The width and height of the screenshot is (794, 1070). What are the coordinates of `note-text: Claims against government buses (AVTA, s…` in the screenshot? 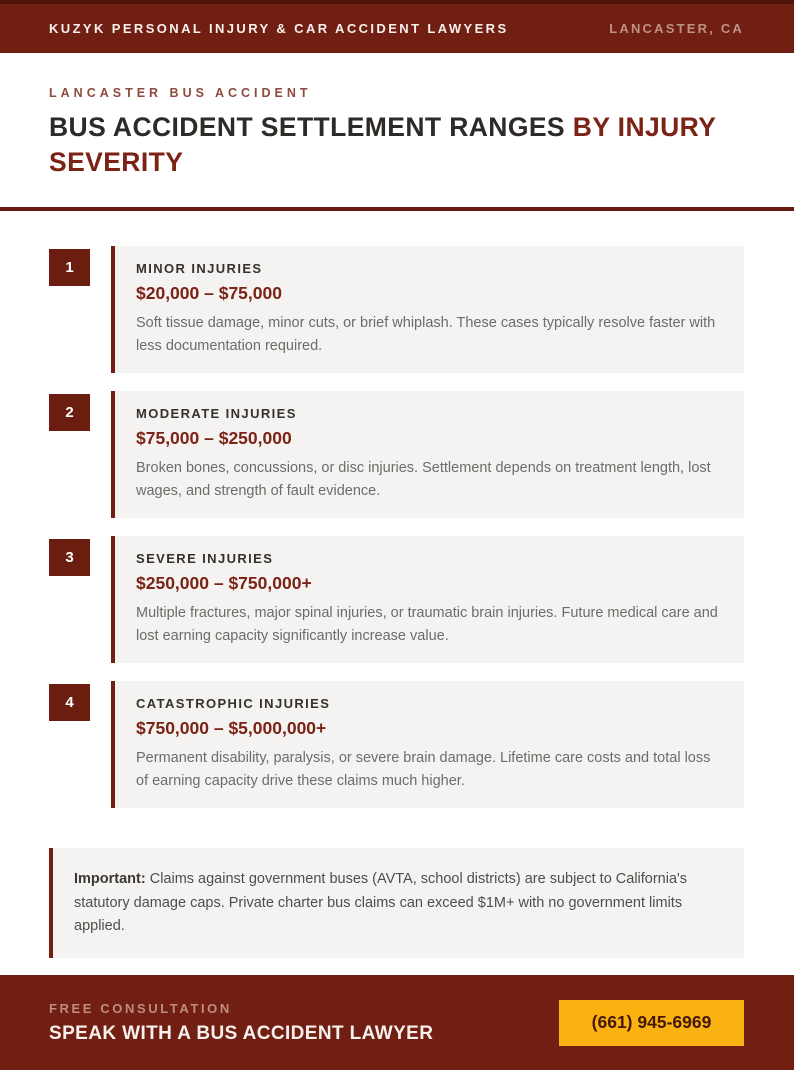 It's located at (381, 902).